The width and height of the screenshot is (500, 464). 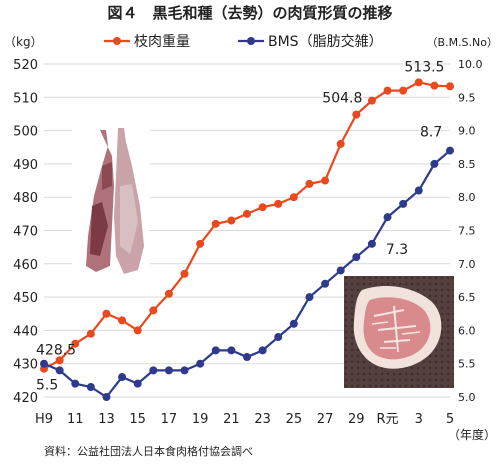 What do you see at coordinates (467, 330) in the screenshot?
I see `y-right-tick-label: 6.0` at bounding box center [467, 330].